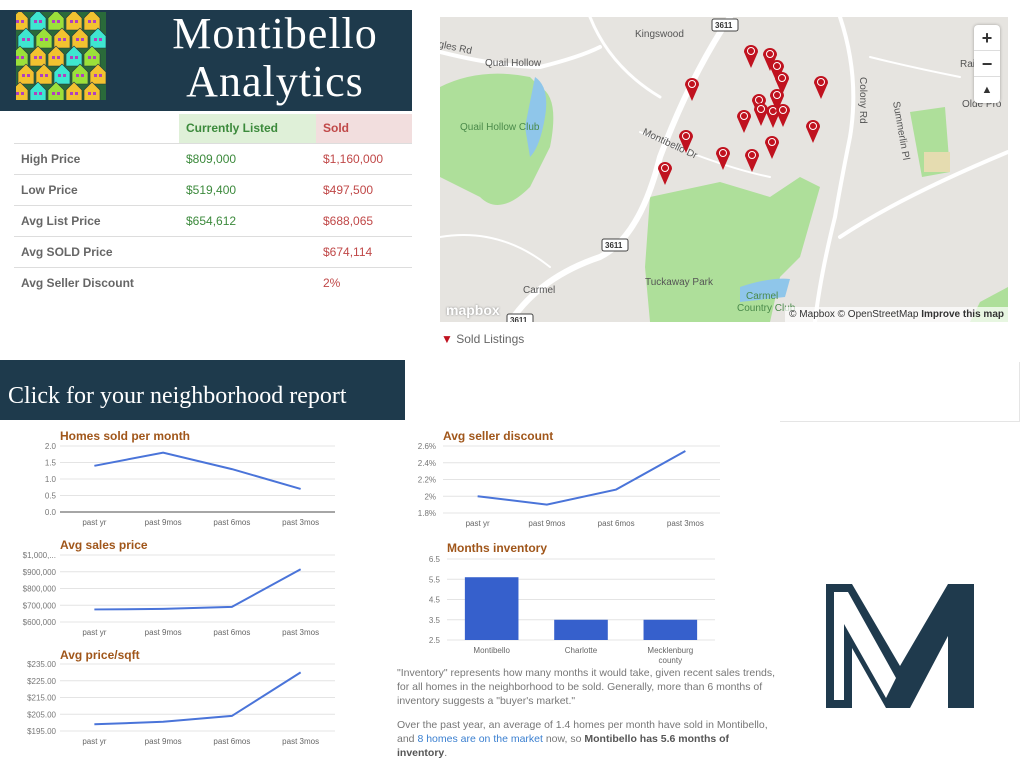  Describe the element at coordinates (51, 512) in the screenshot. I see `y-tick-label: 0.0` at that location.